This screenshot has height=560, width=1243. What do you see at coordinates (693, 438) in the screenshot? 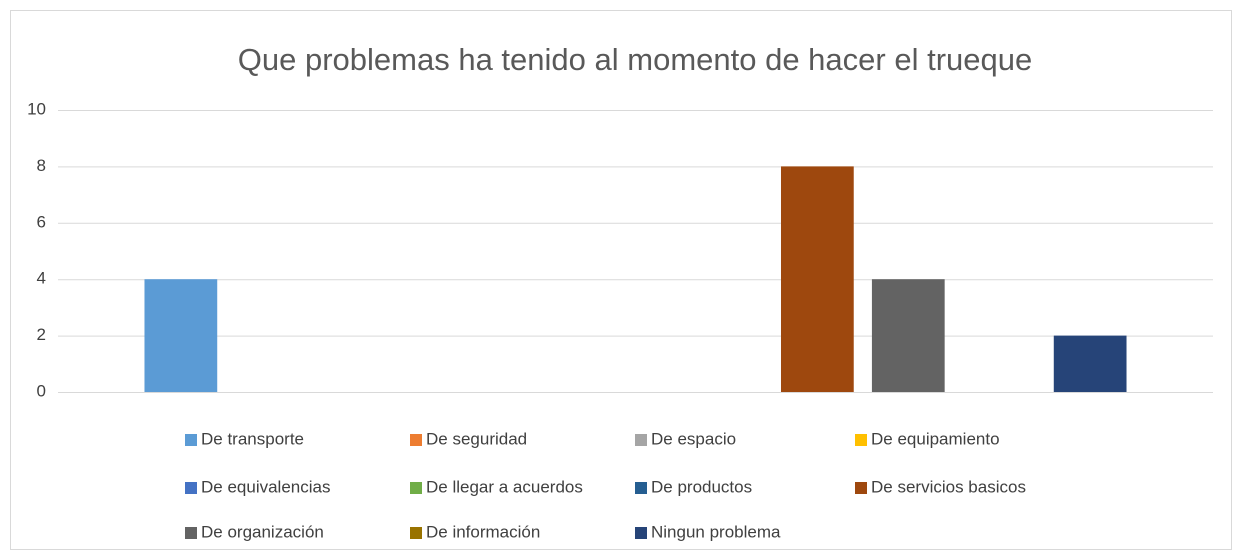
I see `legend-label: De espacio` at bounding box center [693, 438].